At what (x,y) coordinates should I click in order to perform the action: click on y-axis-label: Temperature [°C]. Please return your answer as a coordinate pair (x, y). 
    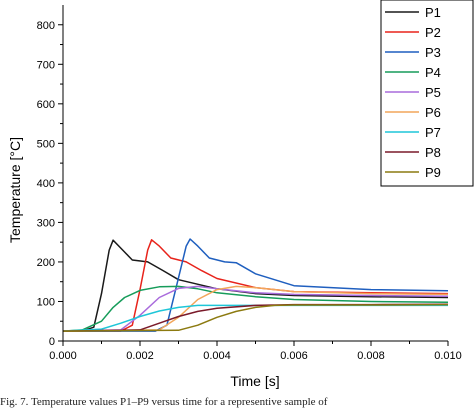
    Looking at the image, I should click on (15, 190).